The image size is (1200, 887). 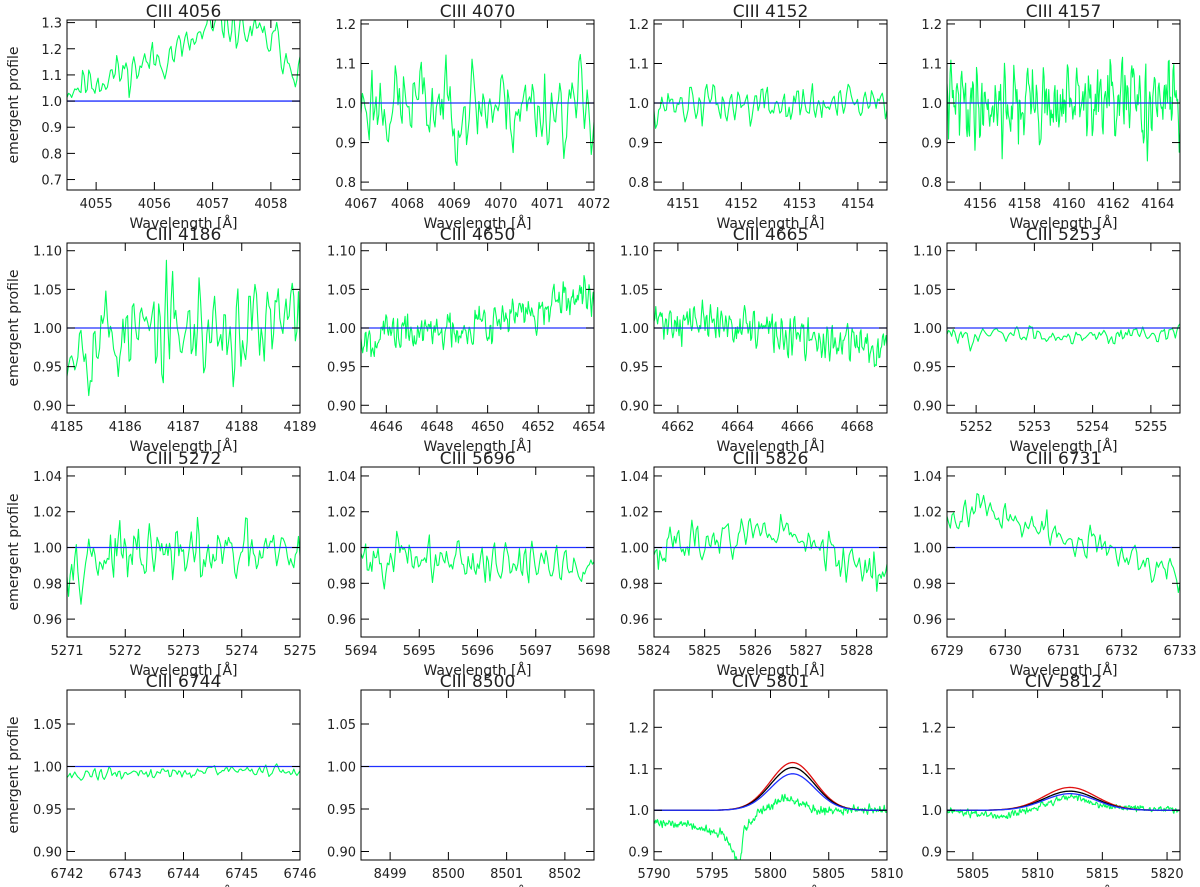 What do you see at coordinates (14, 328) in the screenshot?
I see `y-axis-label: emergent profile` at bounding box center [14, 328].